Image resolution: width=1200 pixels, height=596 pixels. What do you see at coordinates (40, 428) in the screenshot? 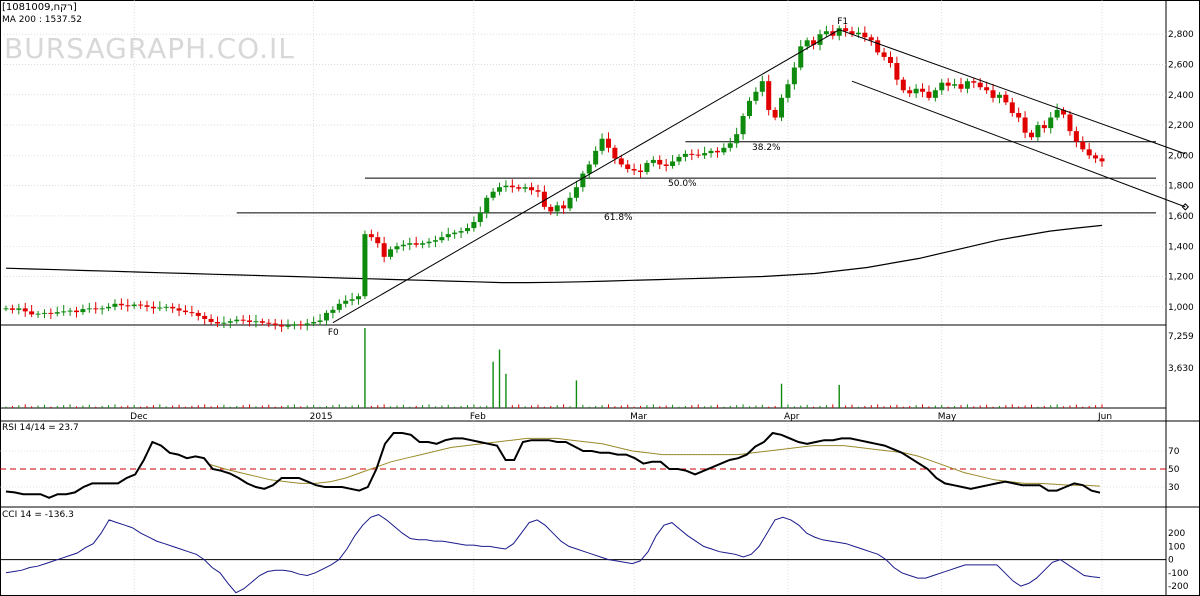
I see `rsi-label: RSI 14/14 = 23.7` at bounding box center [40, 428].